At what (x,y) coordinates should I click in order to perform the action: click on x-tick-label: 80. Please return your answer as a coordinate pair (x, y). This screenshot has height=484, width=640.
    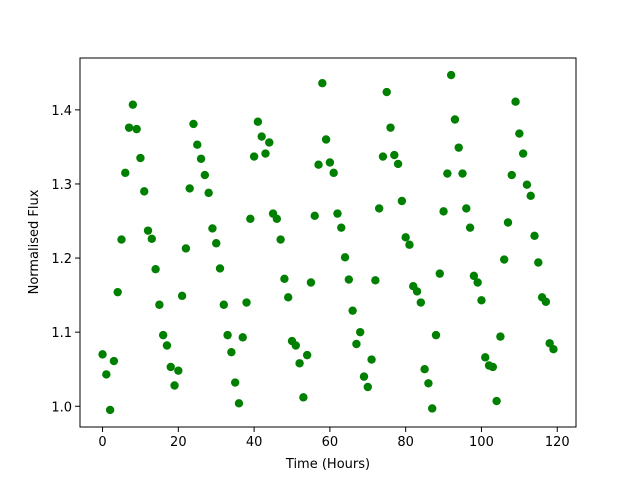
    Looking at the image, I should click on (405, 442).